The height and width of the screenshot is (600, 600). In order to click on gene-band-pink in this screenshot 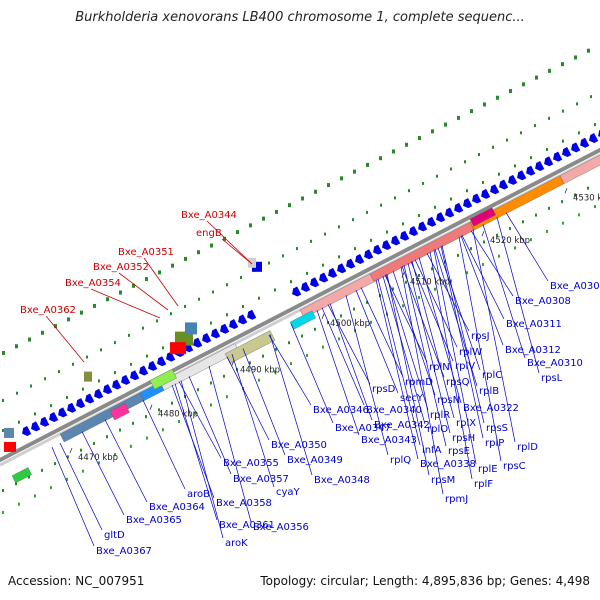, I will do `click(119, 412)`.